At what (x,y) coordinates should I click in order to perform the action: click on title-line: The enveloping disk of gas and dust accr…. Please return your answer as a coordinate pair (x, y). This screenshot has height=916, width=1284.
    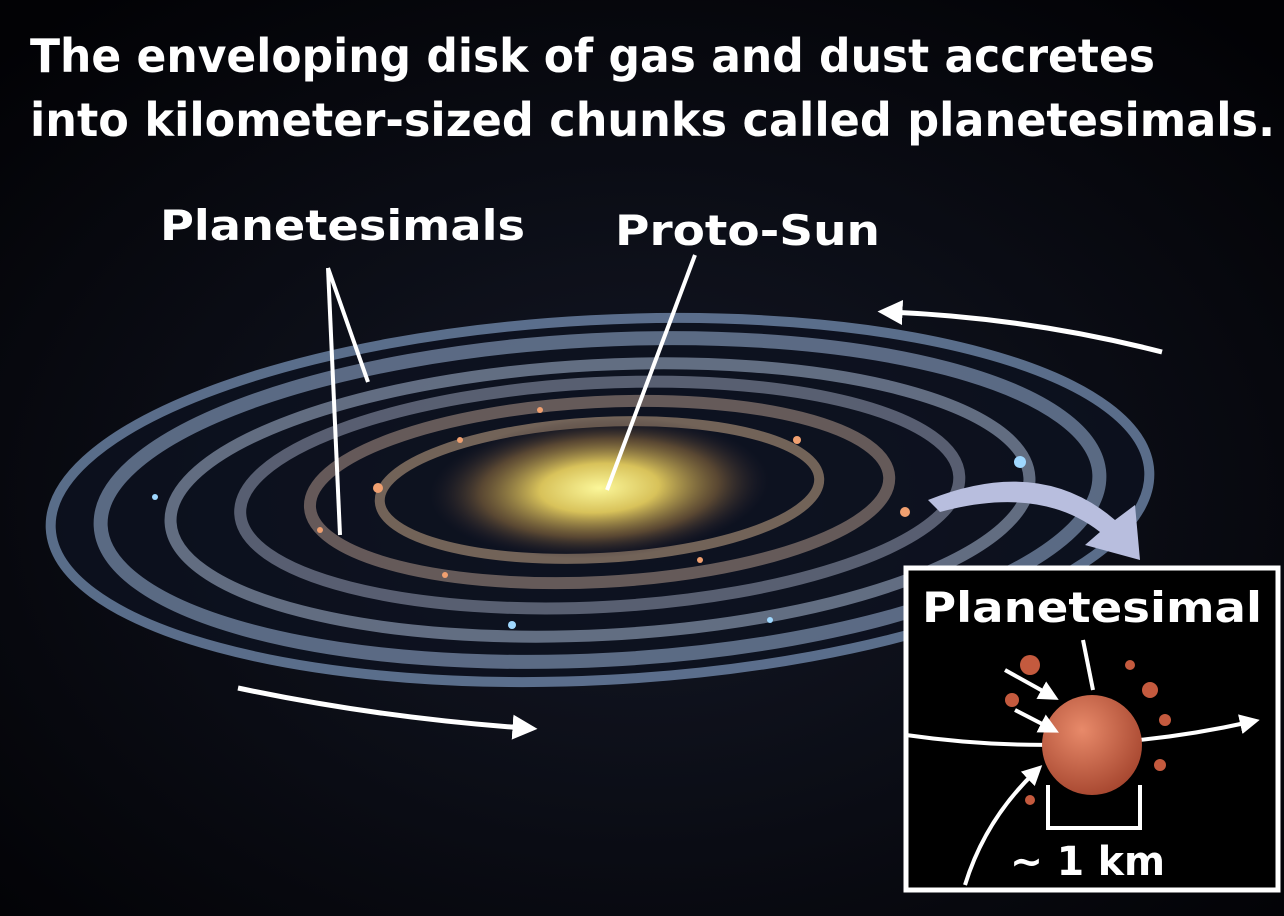
    Looking at the image, I should click on (592, 56).